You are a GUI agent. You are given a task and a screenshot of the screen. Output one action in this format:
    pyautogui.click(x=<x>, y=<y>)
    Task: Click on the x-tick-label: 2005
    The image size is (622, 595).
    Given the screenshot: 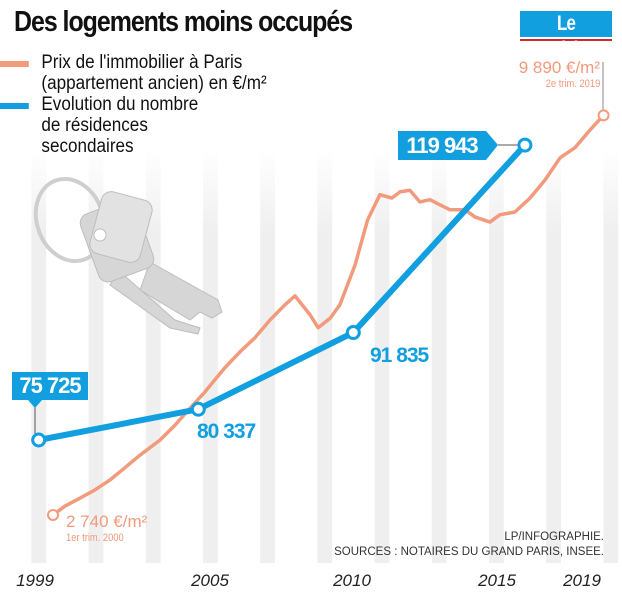 What is the action you would take?
    pyautogui.click(x=209, y=580)
    